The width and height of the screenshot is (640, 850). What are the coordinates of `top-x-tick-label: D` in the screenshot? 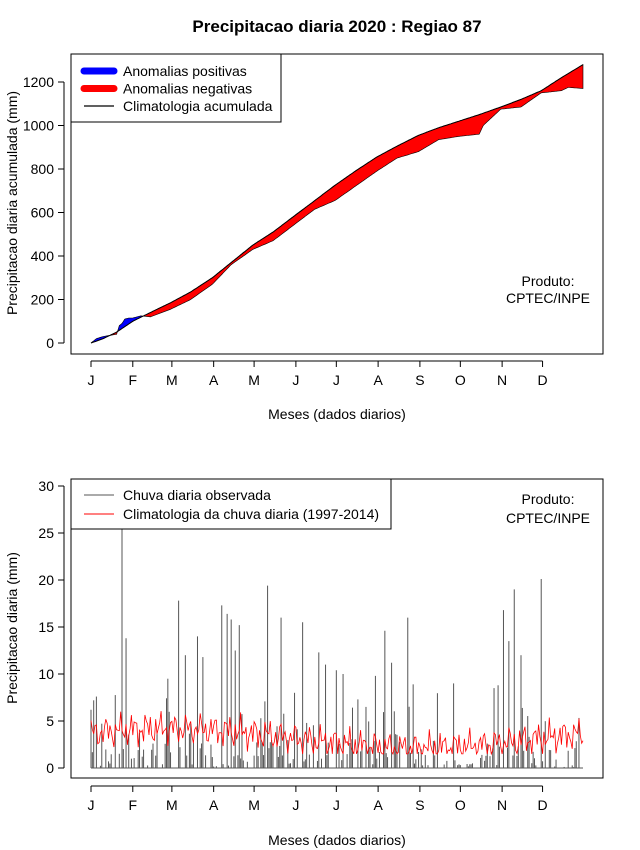 It's located at (542, 380).